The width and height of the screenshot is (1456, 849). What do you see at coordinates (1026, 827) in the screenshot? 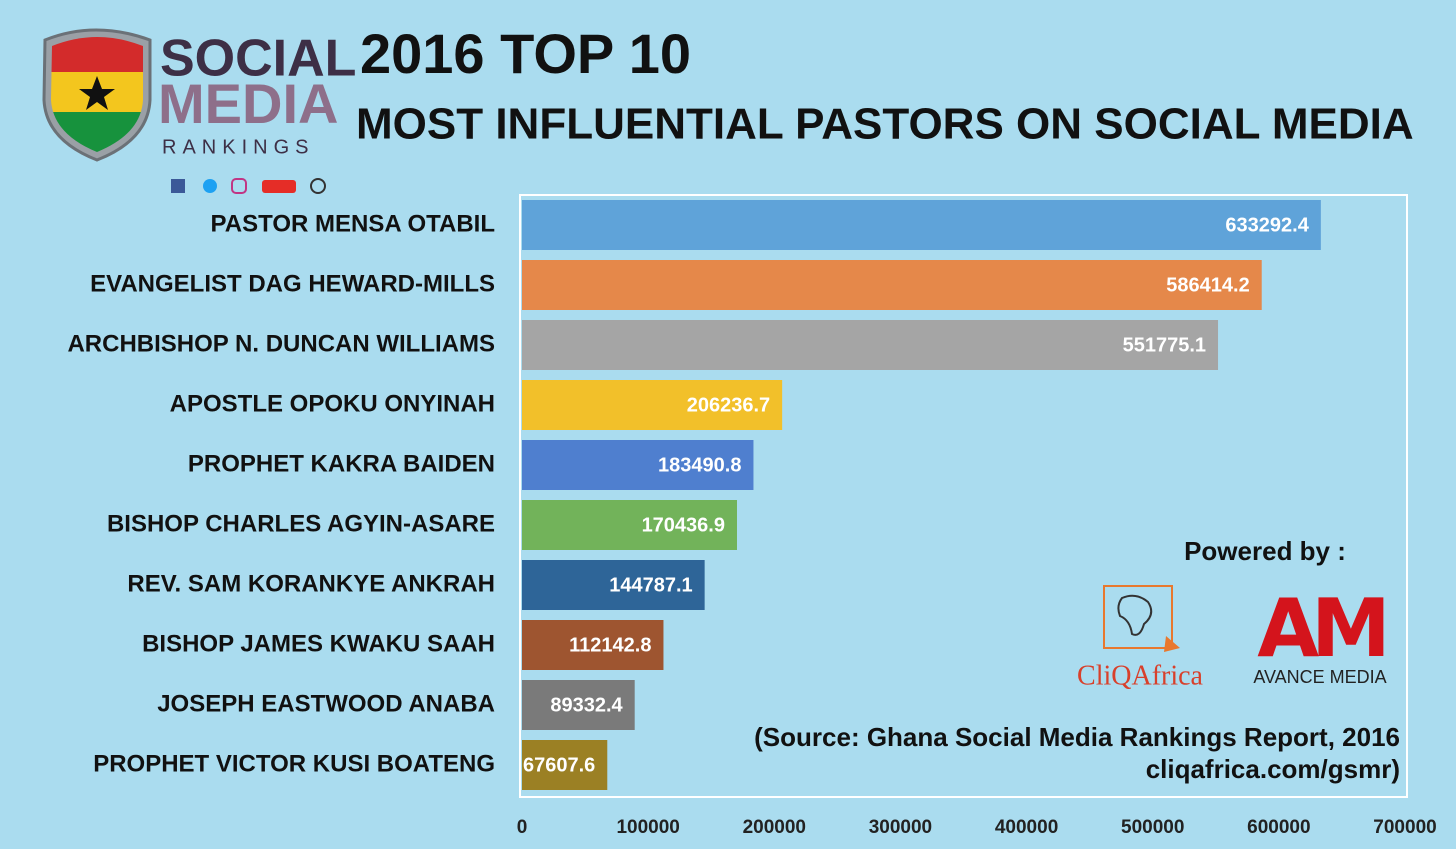
I see `x-tick-label: 400000` at bounding box center [1026, 827].